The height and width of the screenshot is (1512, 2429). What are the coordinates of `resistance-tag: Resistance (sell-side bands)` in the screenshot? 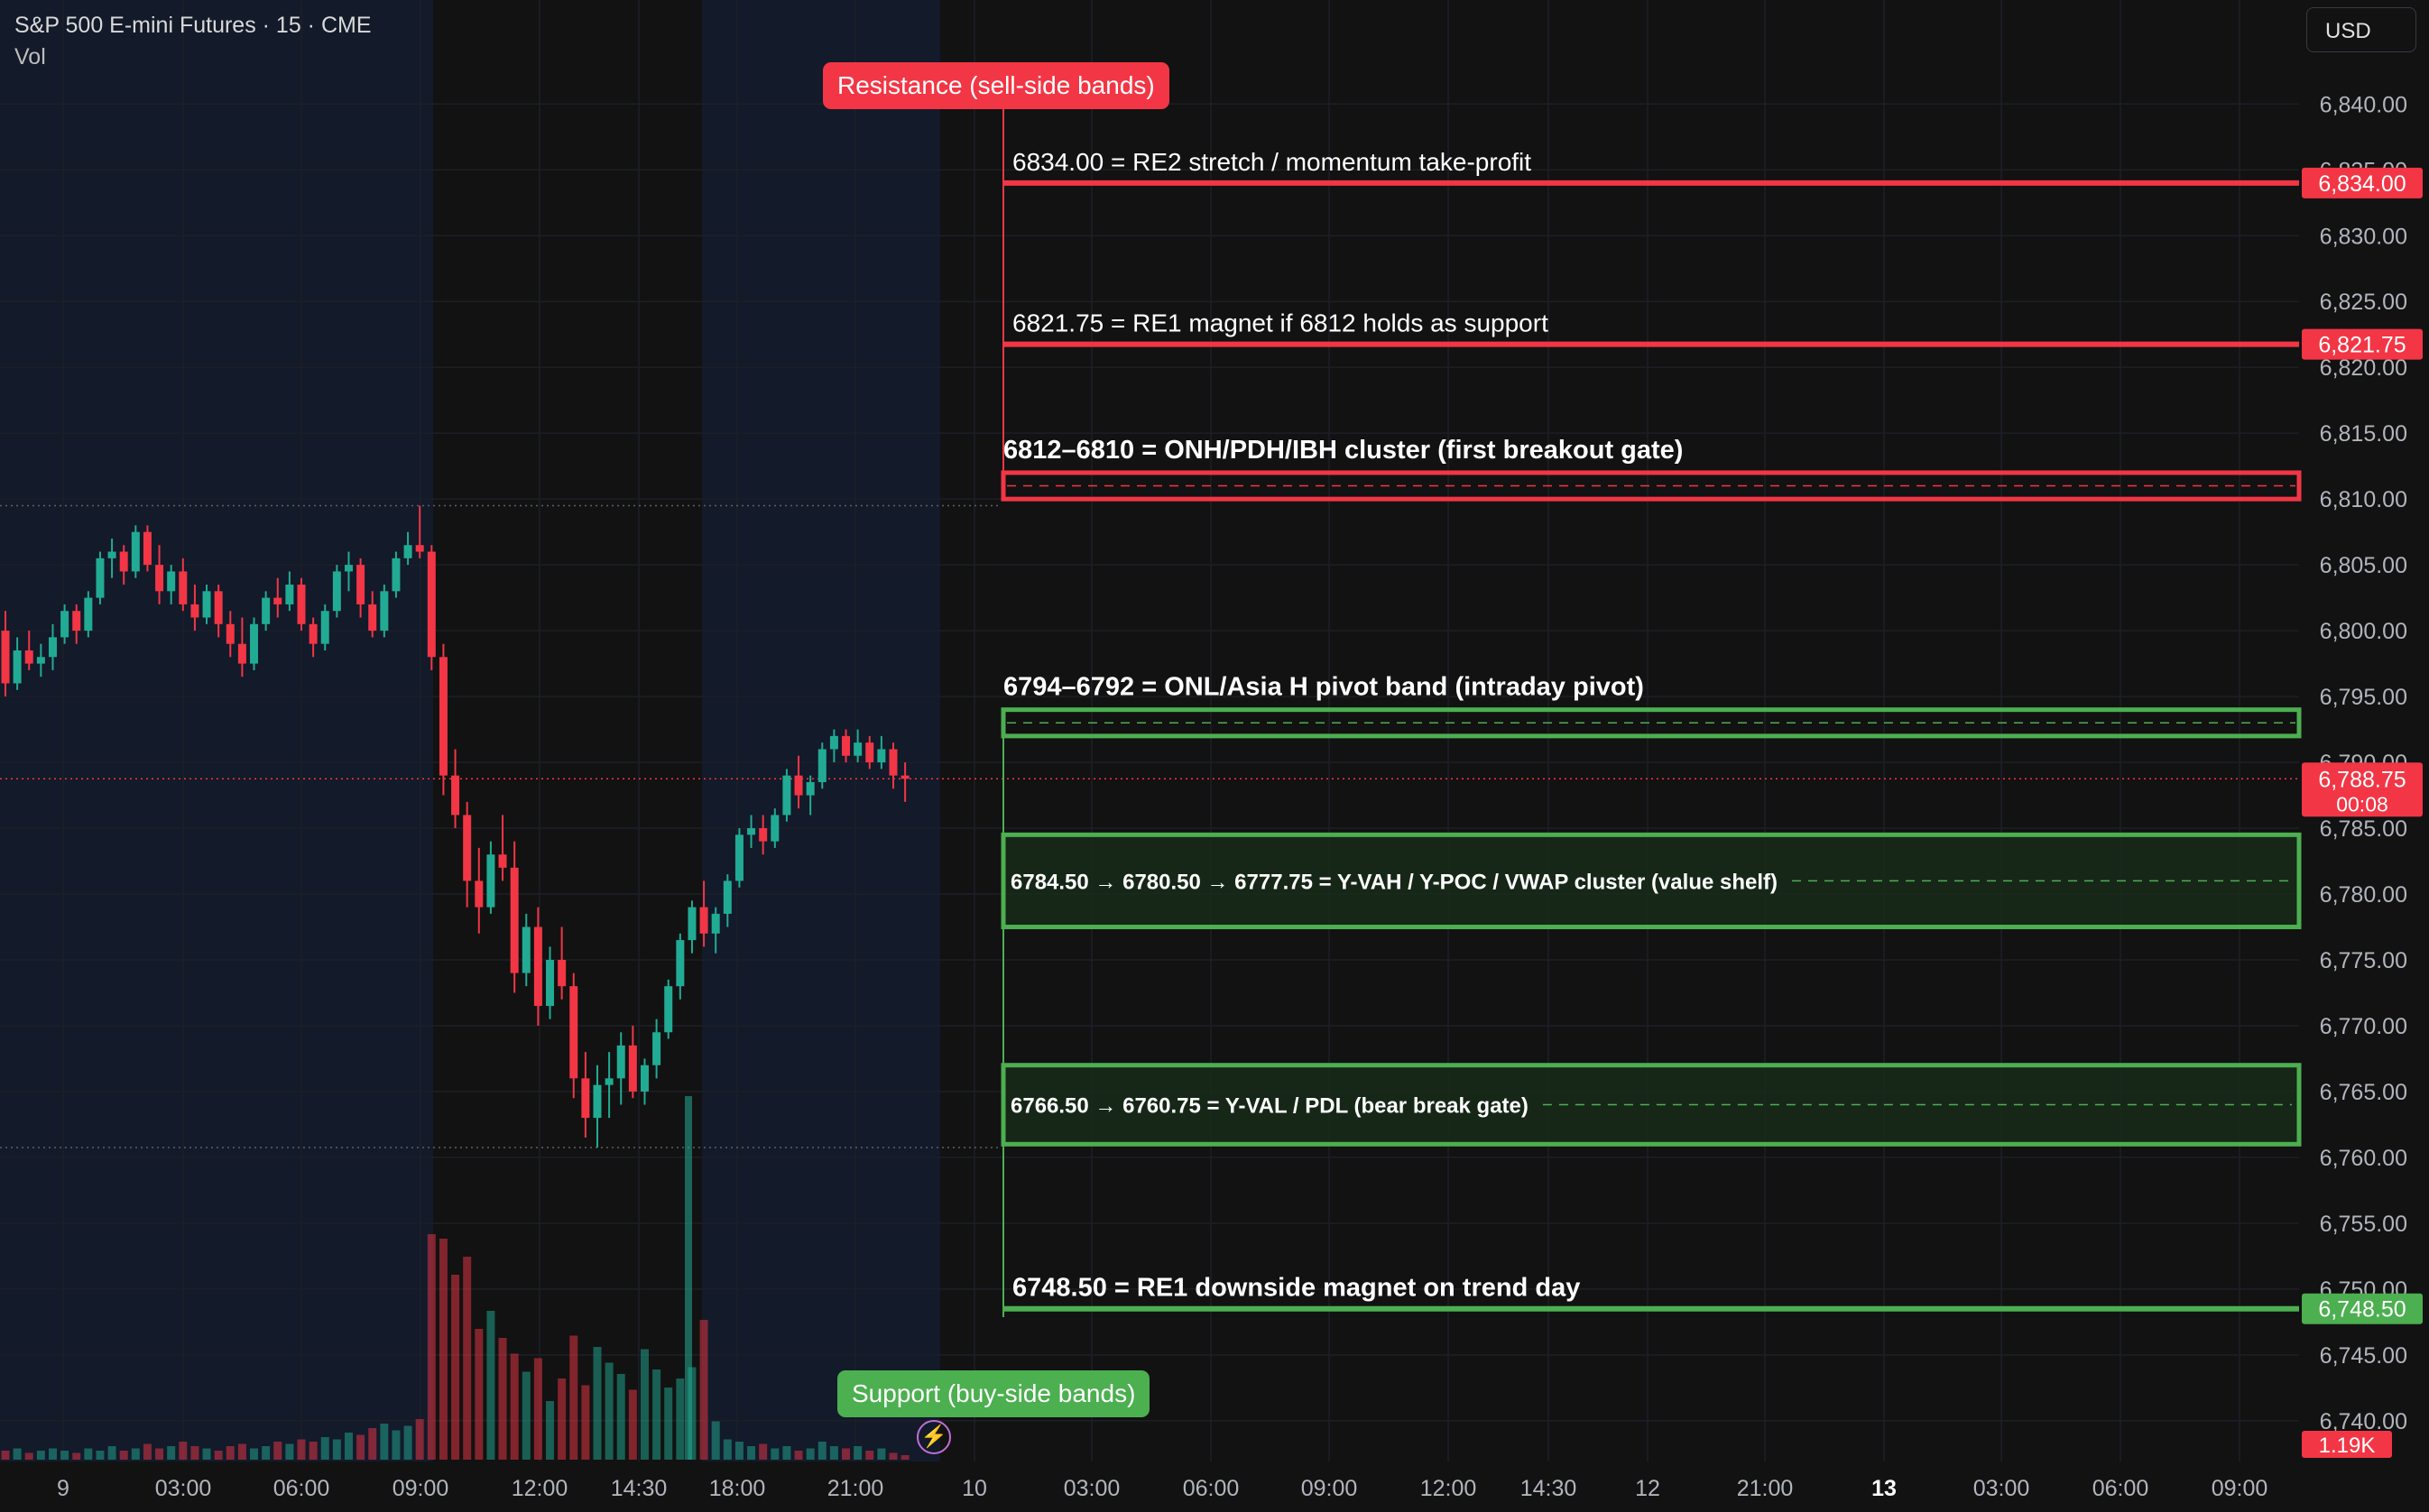 It's located at (996, 85).